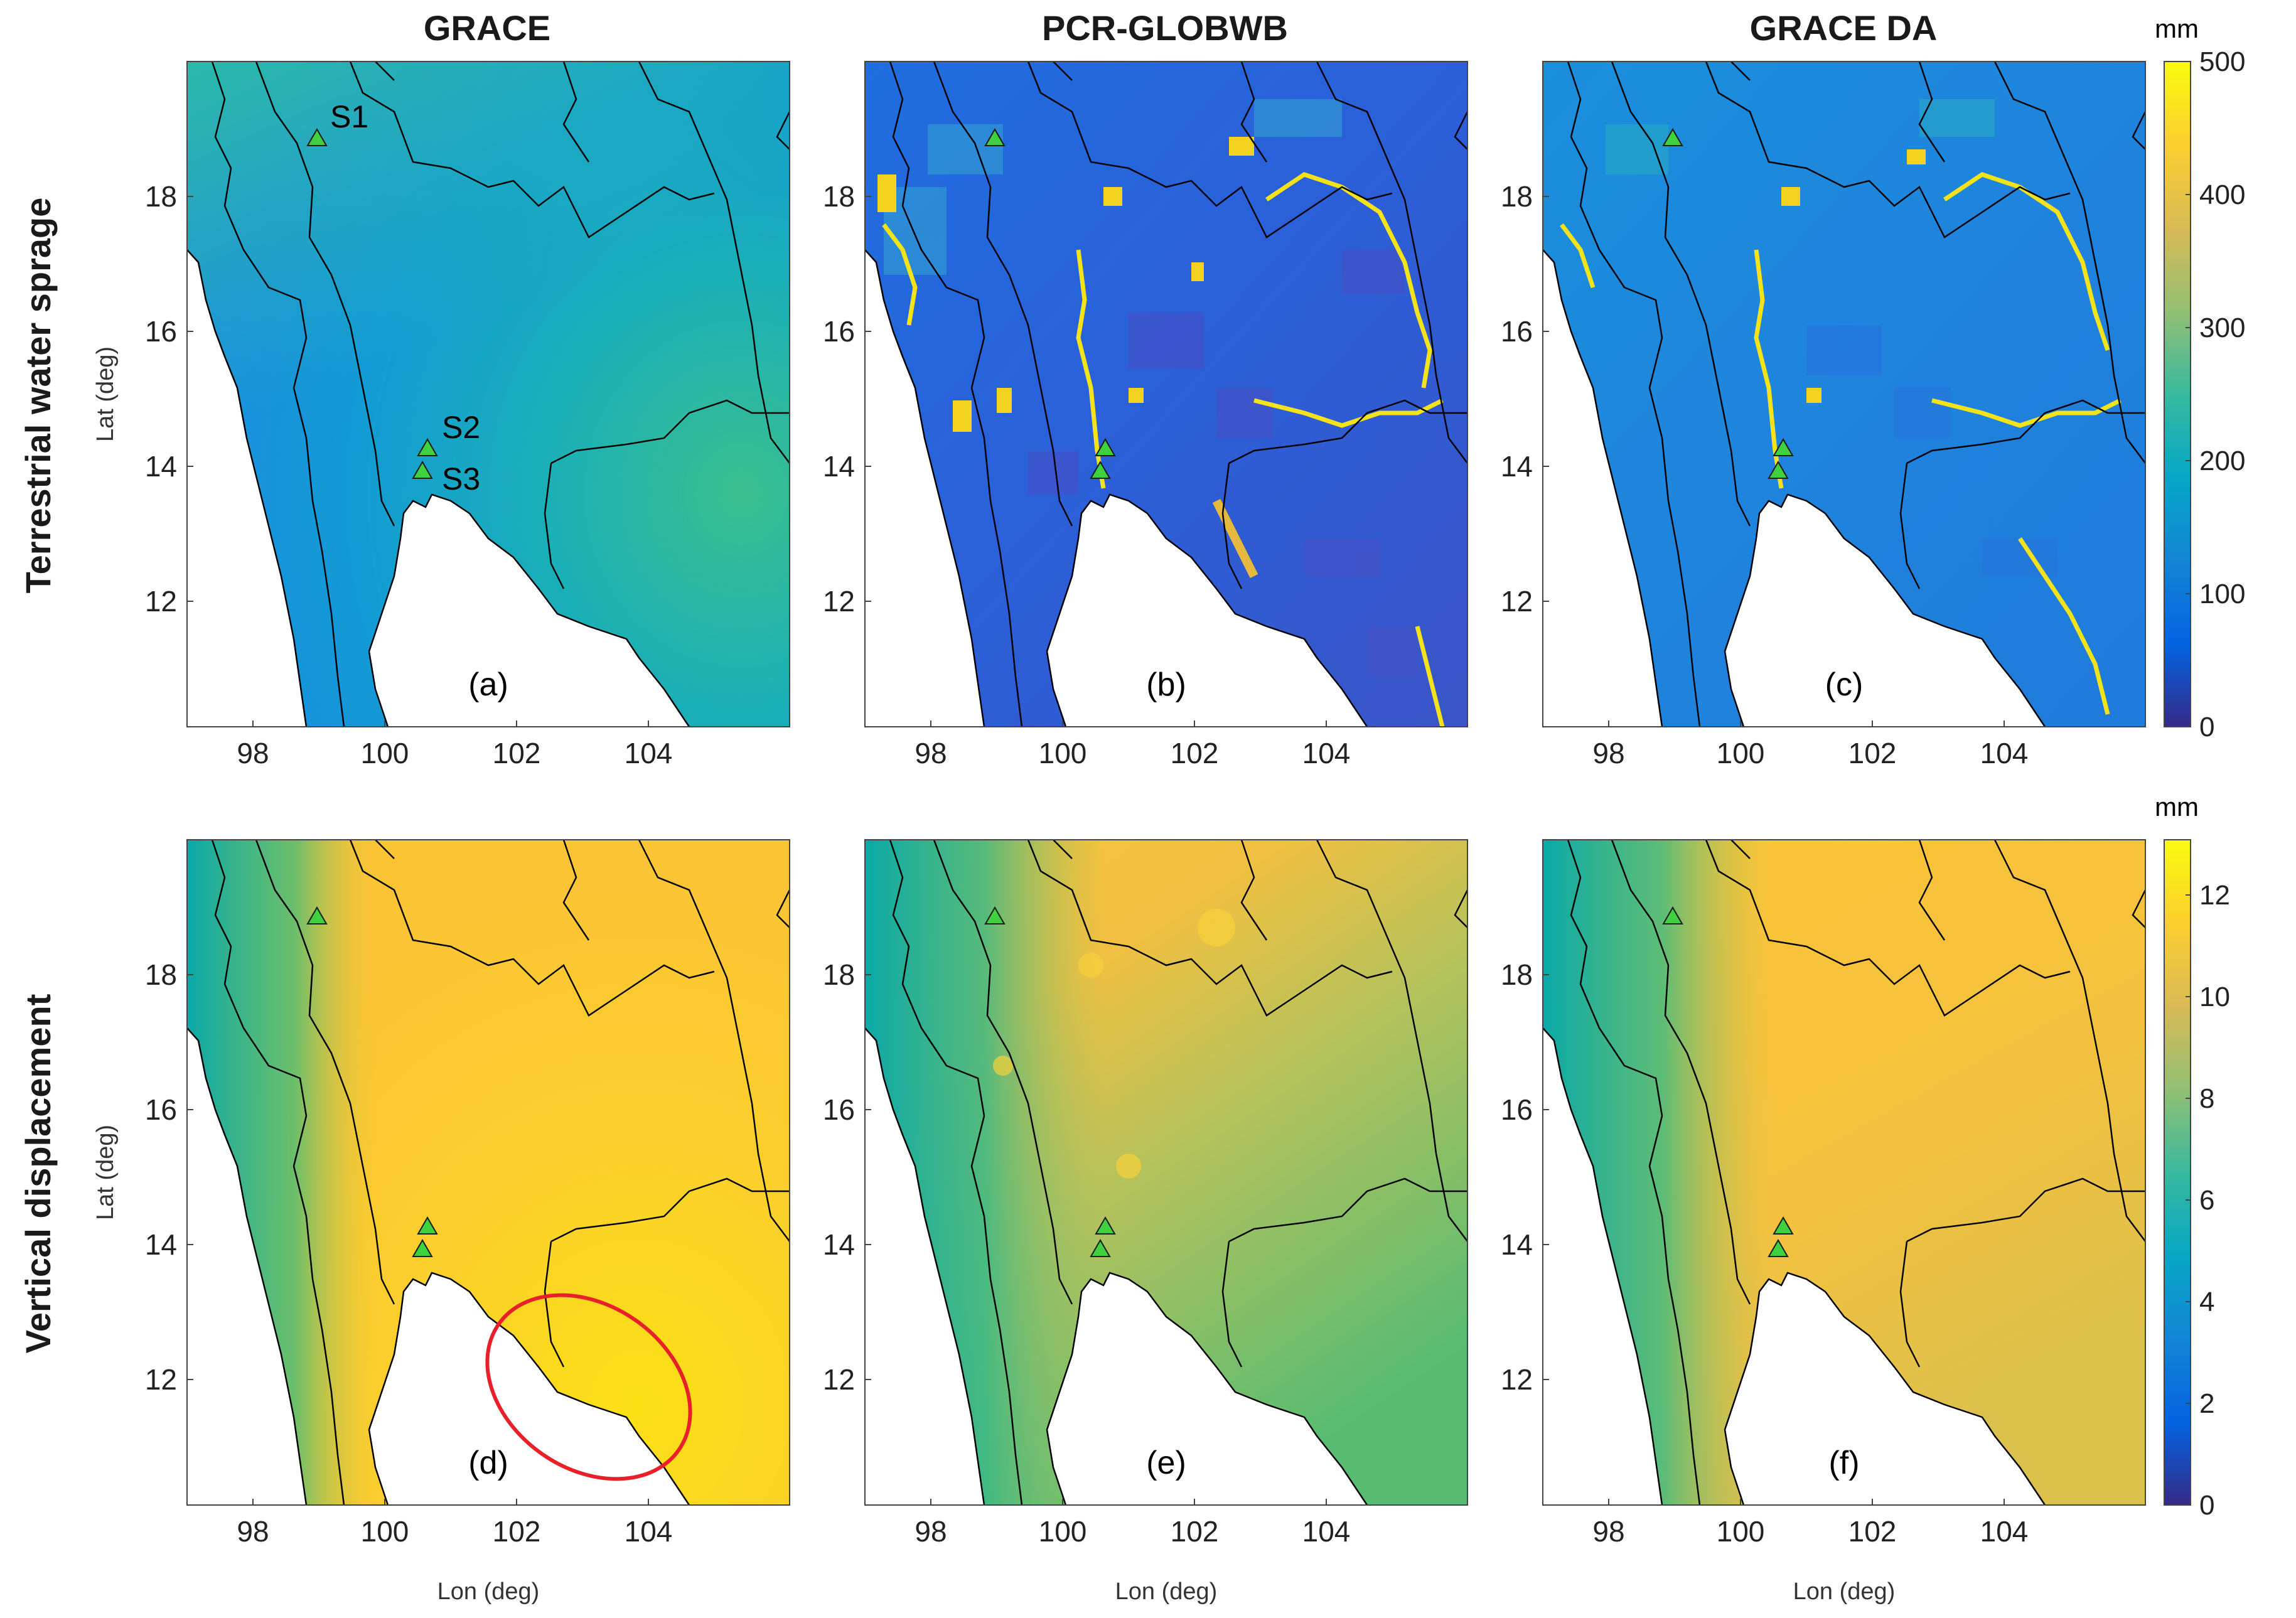 The image size is (2296, 1618). I want to click on station-s2-label: S2, so click(461, 427).